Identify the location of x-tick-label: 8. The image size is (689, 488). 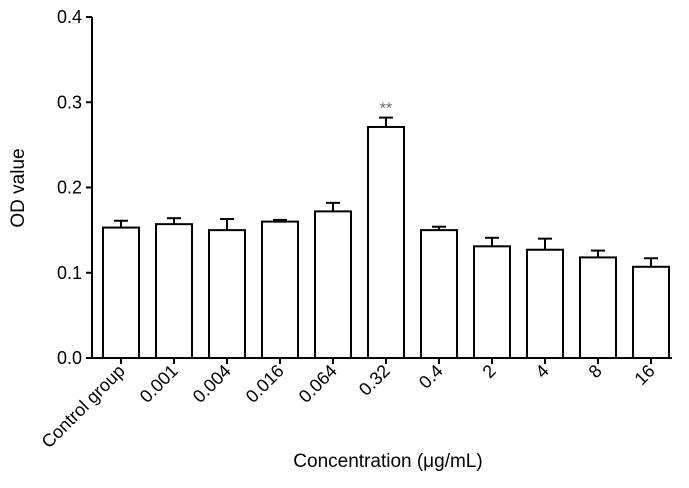
(595, 371).